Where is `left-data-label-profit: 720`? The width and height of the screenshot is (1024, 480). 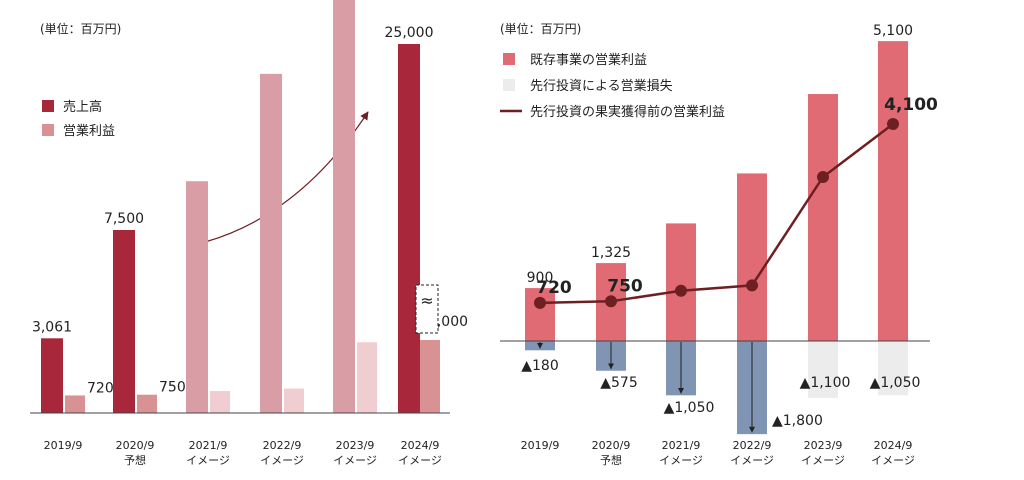 left-data-label-profit: 720 is located at coordinates (100, 388).